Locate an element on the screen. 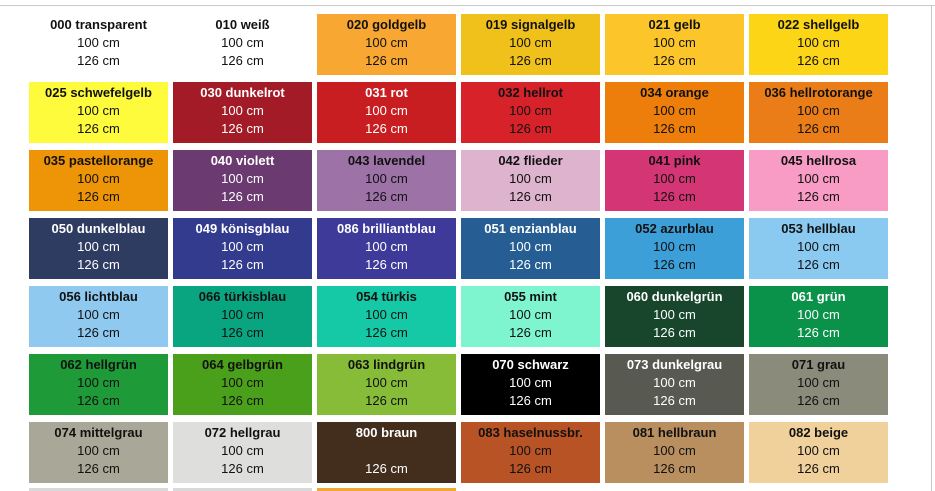 This screenshot has width=935, height=491. color-swatch: 086 brilliantblau 100 cm 126 cm is located at coordinates (386, 248).